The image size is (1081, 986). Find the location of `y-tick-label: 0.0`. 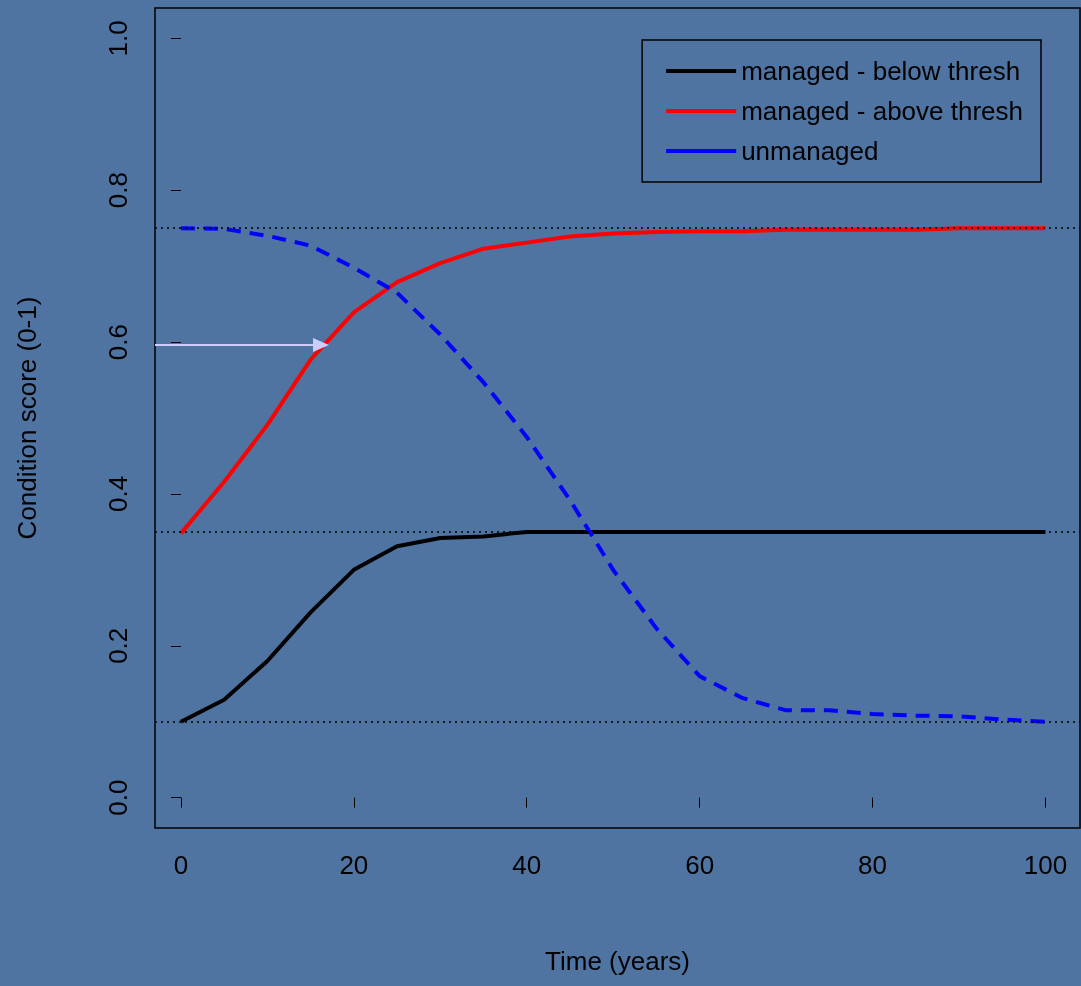

y-tick-label: 0.0 is located at coordinates (118, 797).